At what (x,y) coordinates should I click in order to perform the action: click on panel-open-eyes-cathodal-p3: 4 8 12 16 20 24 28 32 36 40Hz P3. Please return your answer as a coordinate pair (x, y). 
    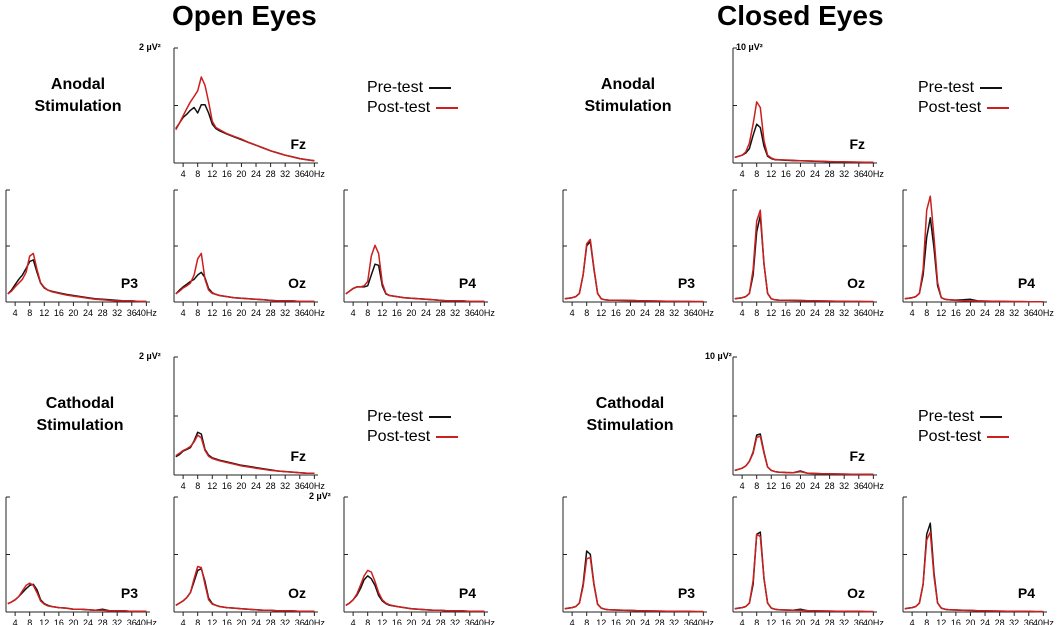
    Looking at the image, I should click on (81, 560).